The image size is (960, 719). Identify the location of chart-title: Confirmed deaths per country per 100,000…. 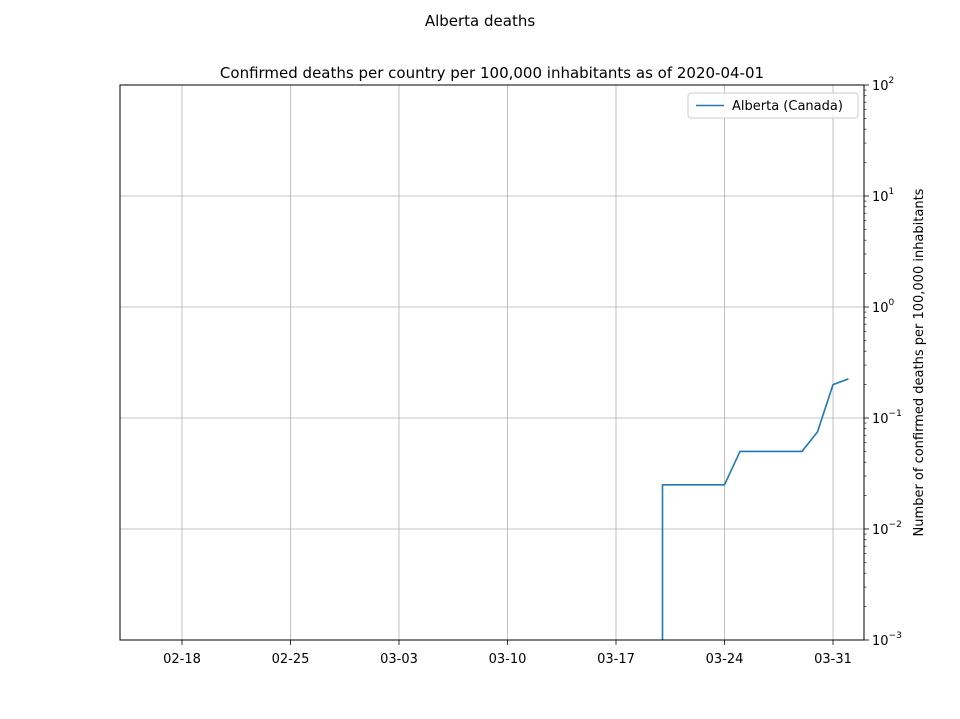
(492, 73).